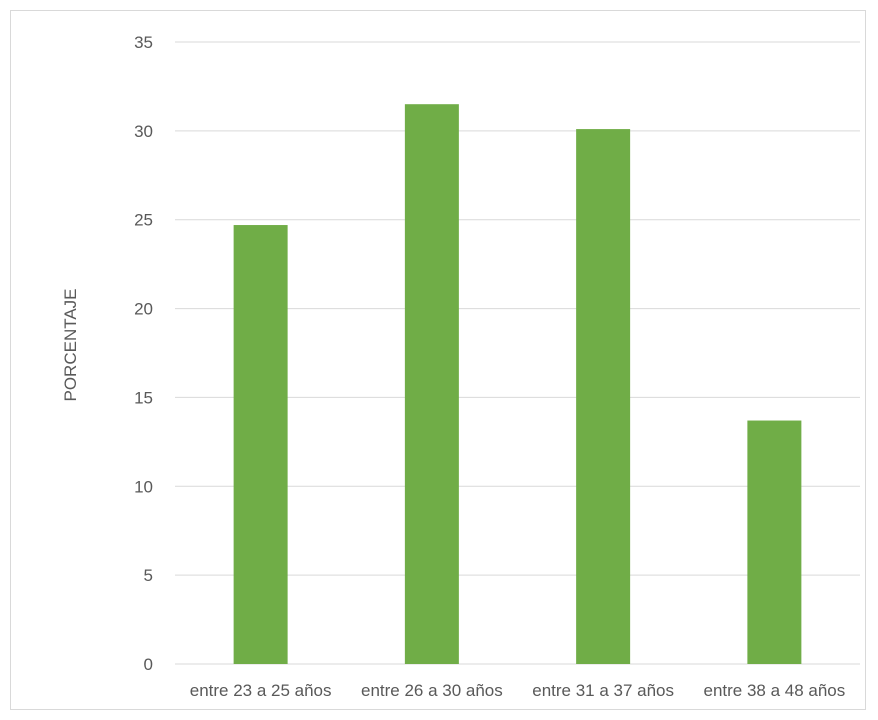  Describe the element at coordinates (148, 664) in the screenshot. I see `y-tick-label: 0` at that location.